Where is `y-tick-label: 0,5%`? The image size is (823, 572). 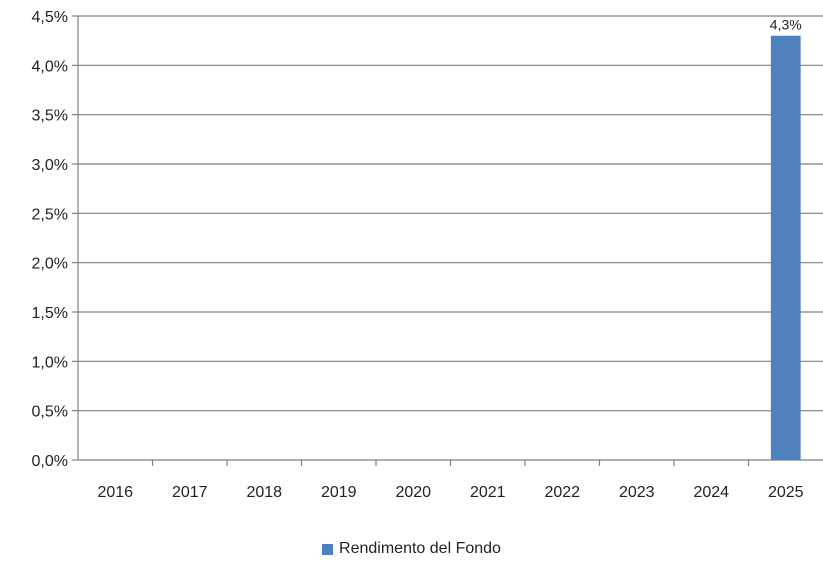 y-tick-label: 0,5% is located at coordinates (50, 412).